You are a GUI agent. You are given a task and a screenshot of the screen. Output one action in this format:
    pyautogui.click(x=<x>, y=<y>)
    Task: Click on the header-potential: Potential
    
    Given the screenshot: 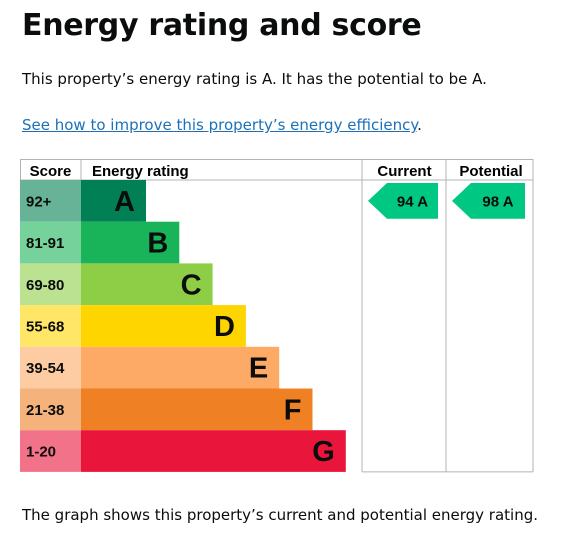 What is the action you would take?
    pyautogui.click(x=490, y=171)
    